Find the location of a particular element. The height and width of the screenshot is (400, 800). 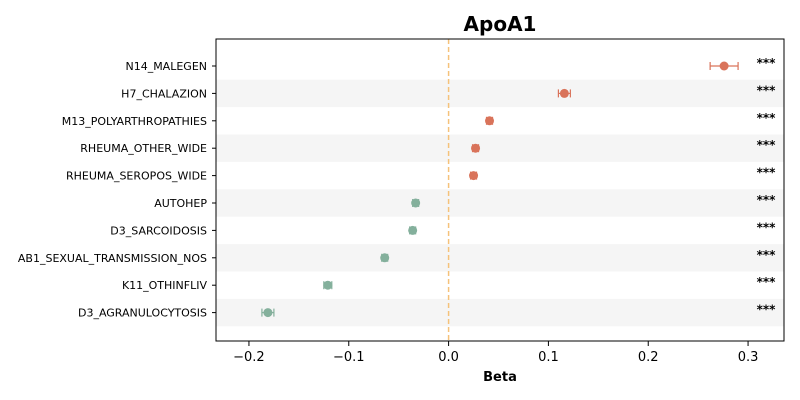

x-tick-label: −0.2 is located at coordinates (249, 357).